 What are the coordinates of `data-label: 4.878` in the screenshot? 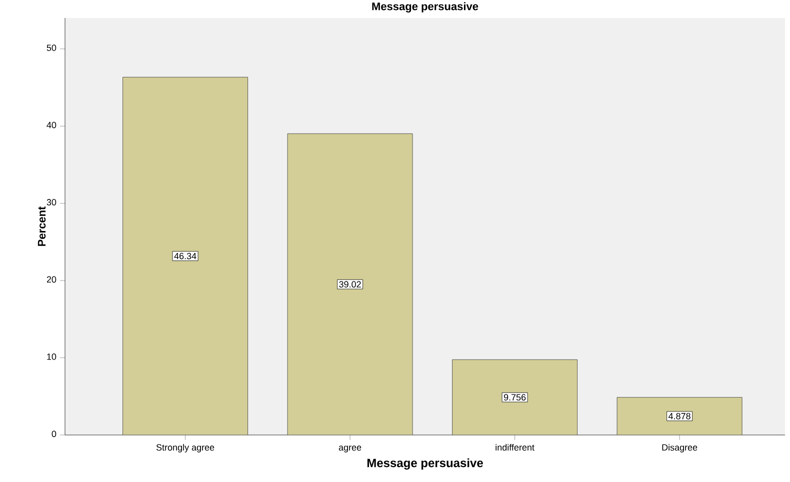 It's located at (679, 416).